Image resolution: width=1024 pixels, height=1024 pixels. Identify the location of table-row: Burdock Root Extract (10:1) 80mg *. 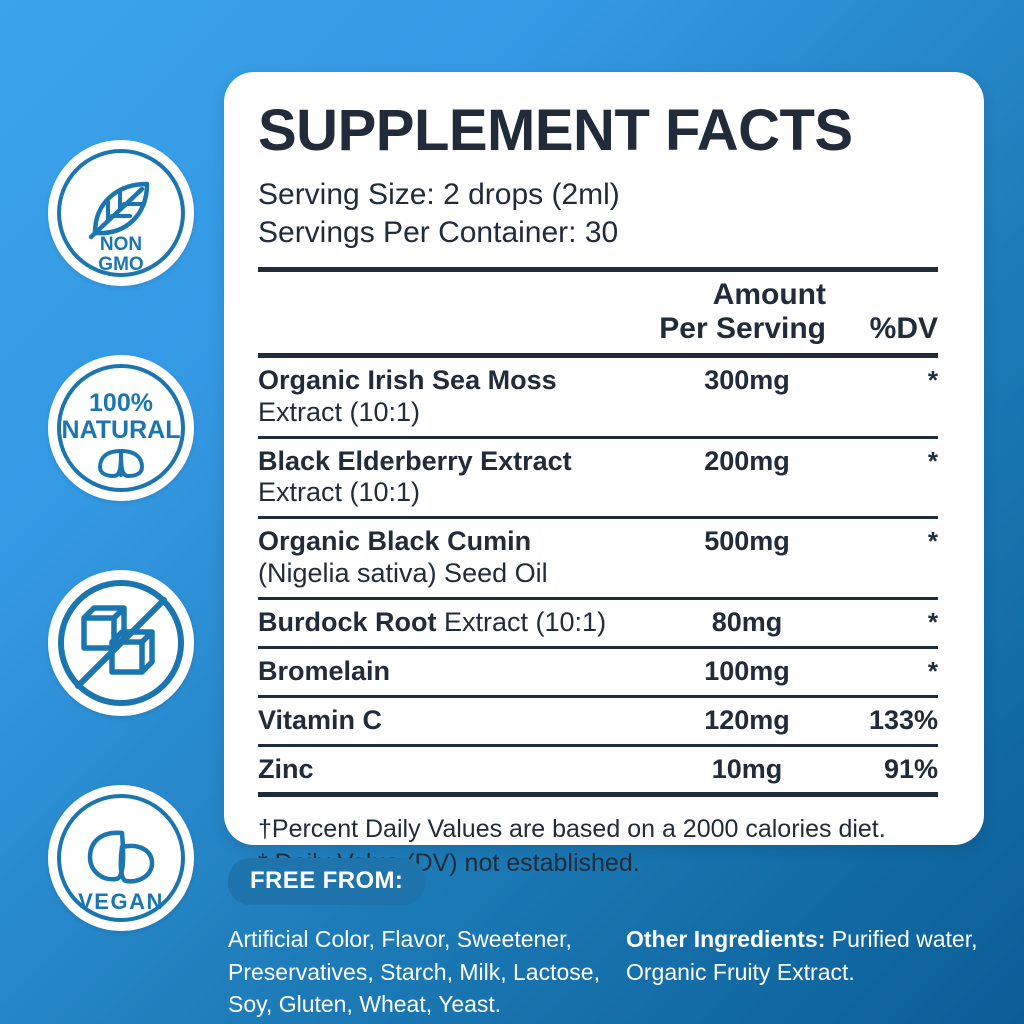
(598, 622).